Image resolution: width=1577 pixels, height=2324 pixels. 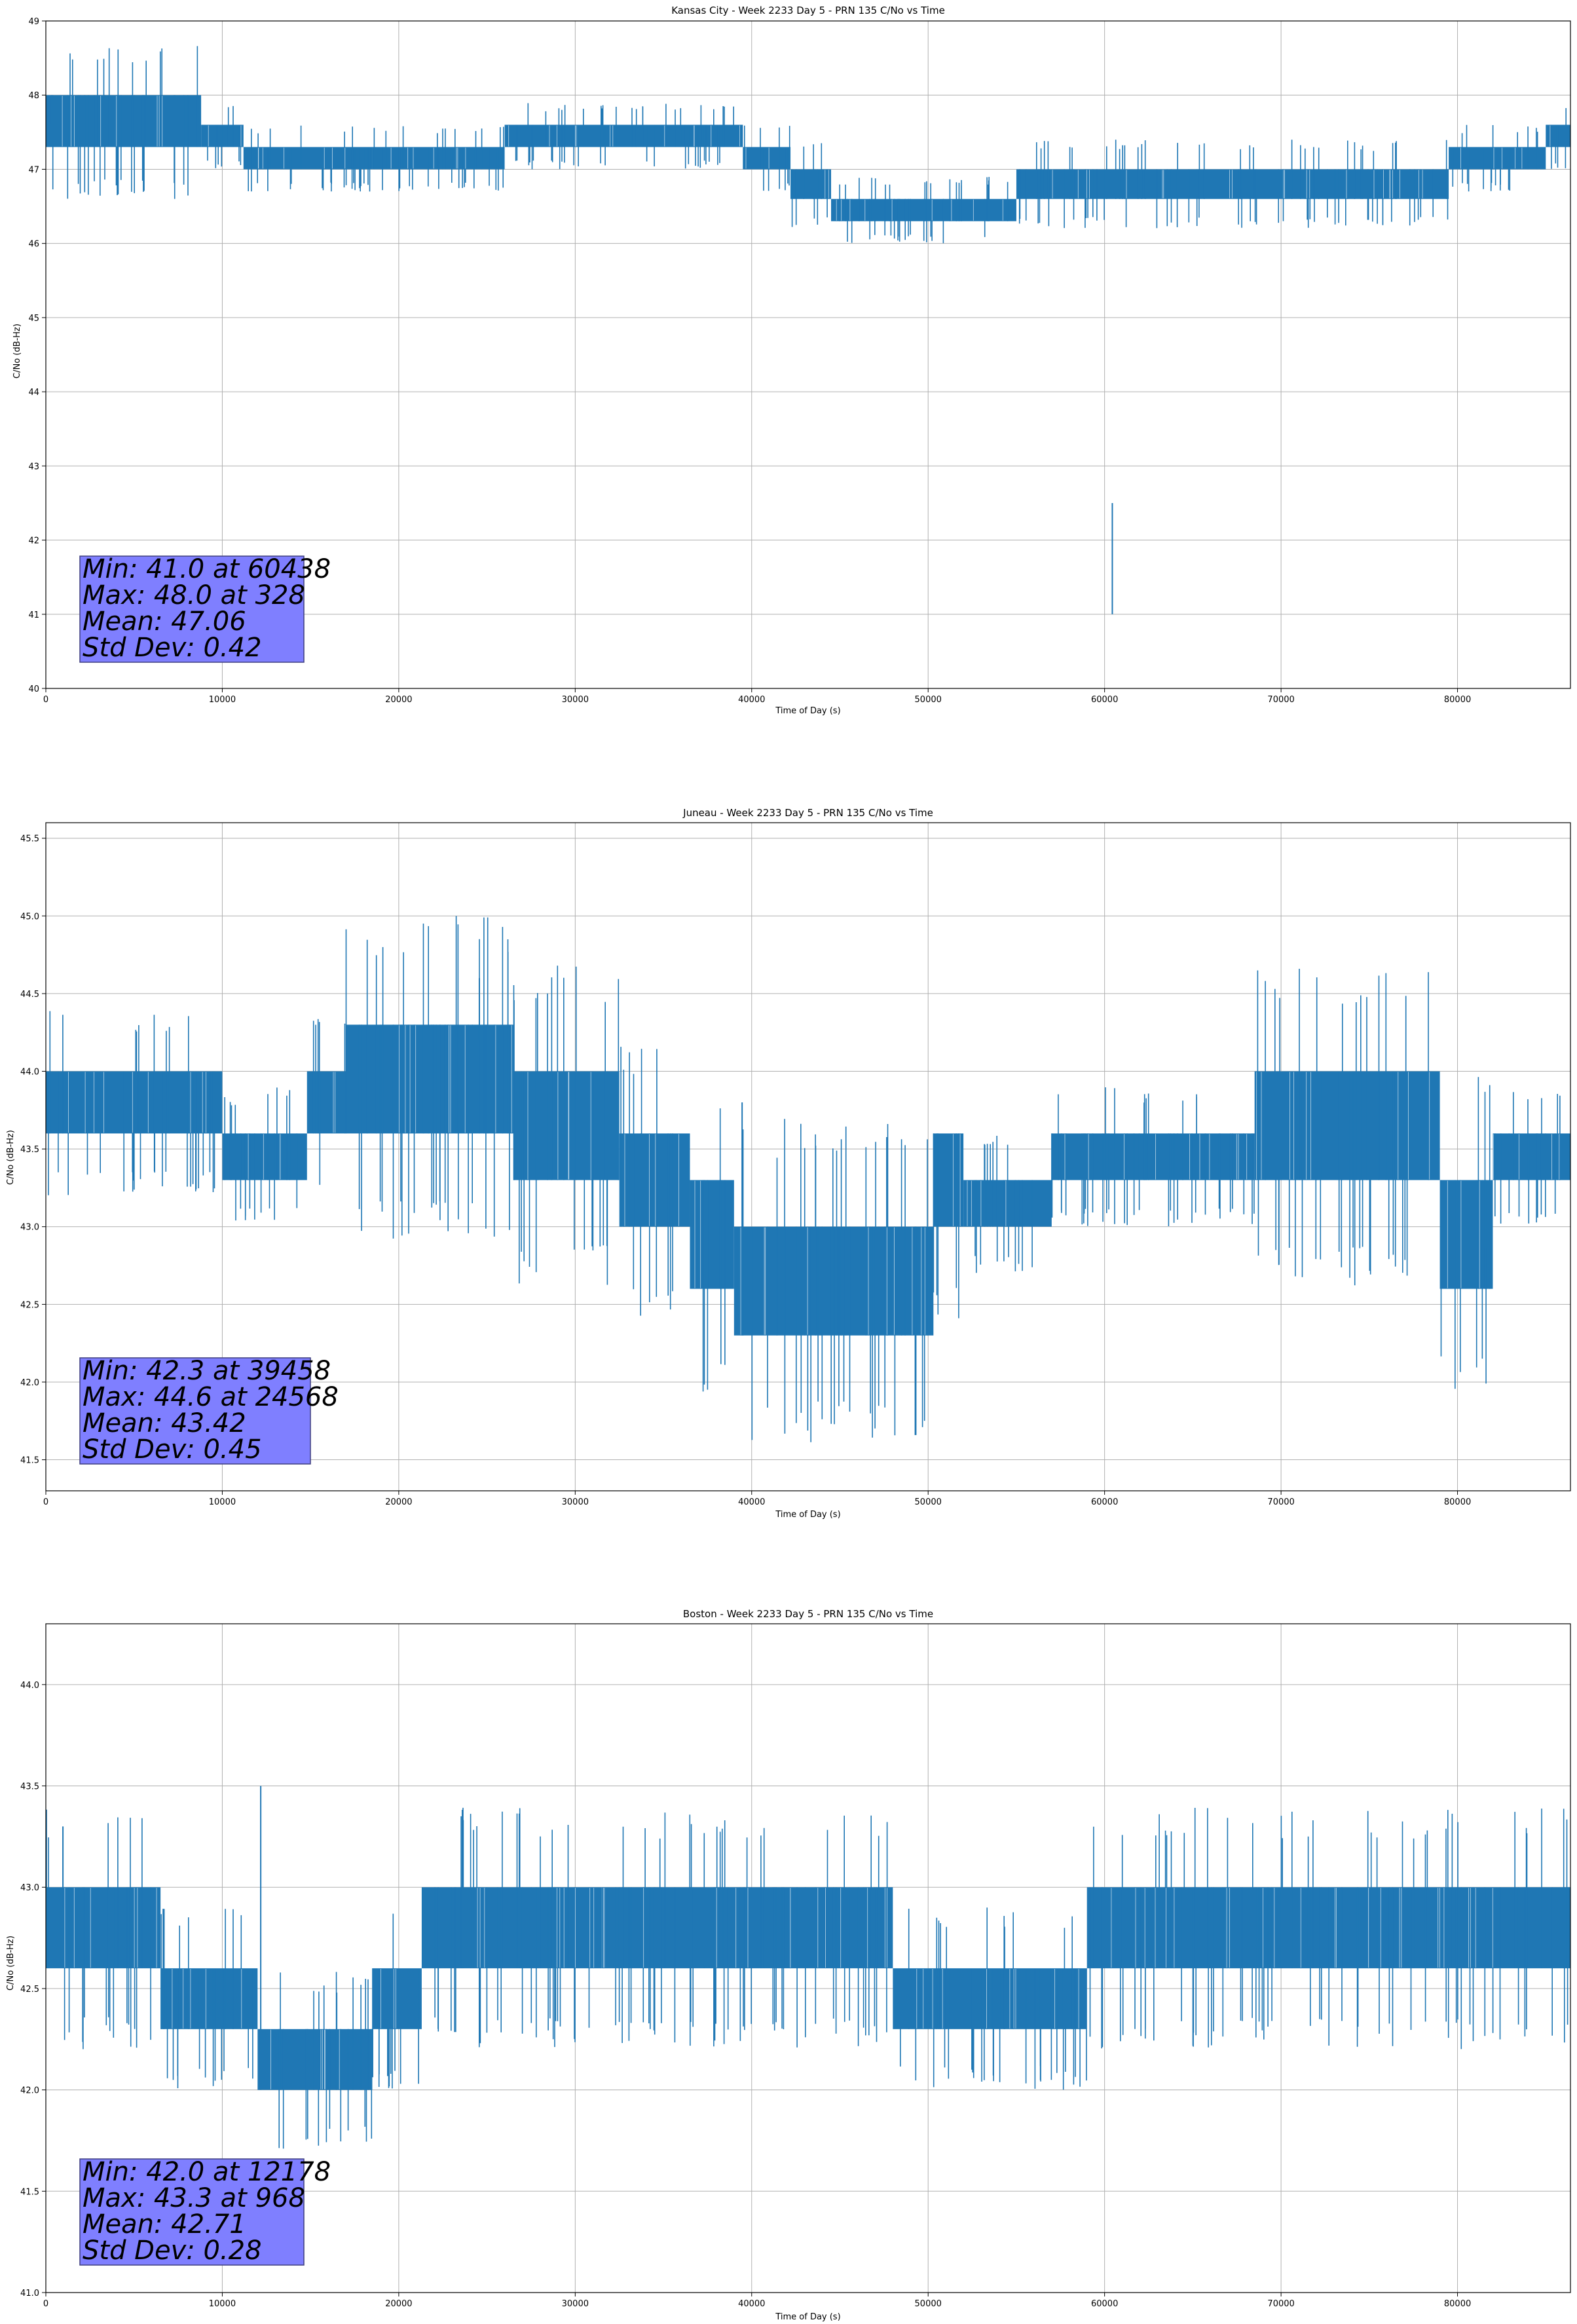 I want to click on stats-min: Min: 42.3 at 39458, so click(x=207, y=1371).